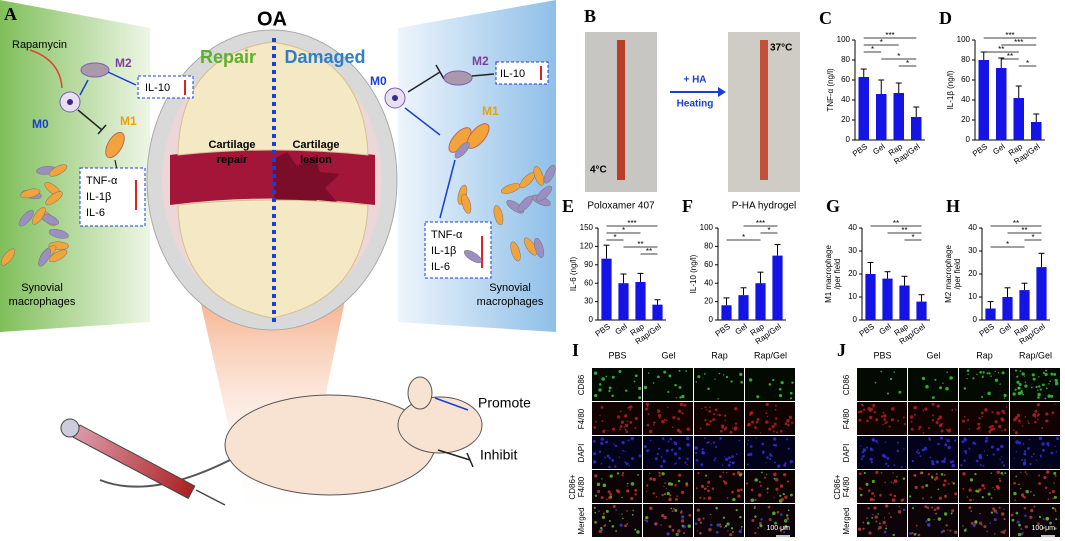  I want to click on label: Cartilage, so click(315, 145).